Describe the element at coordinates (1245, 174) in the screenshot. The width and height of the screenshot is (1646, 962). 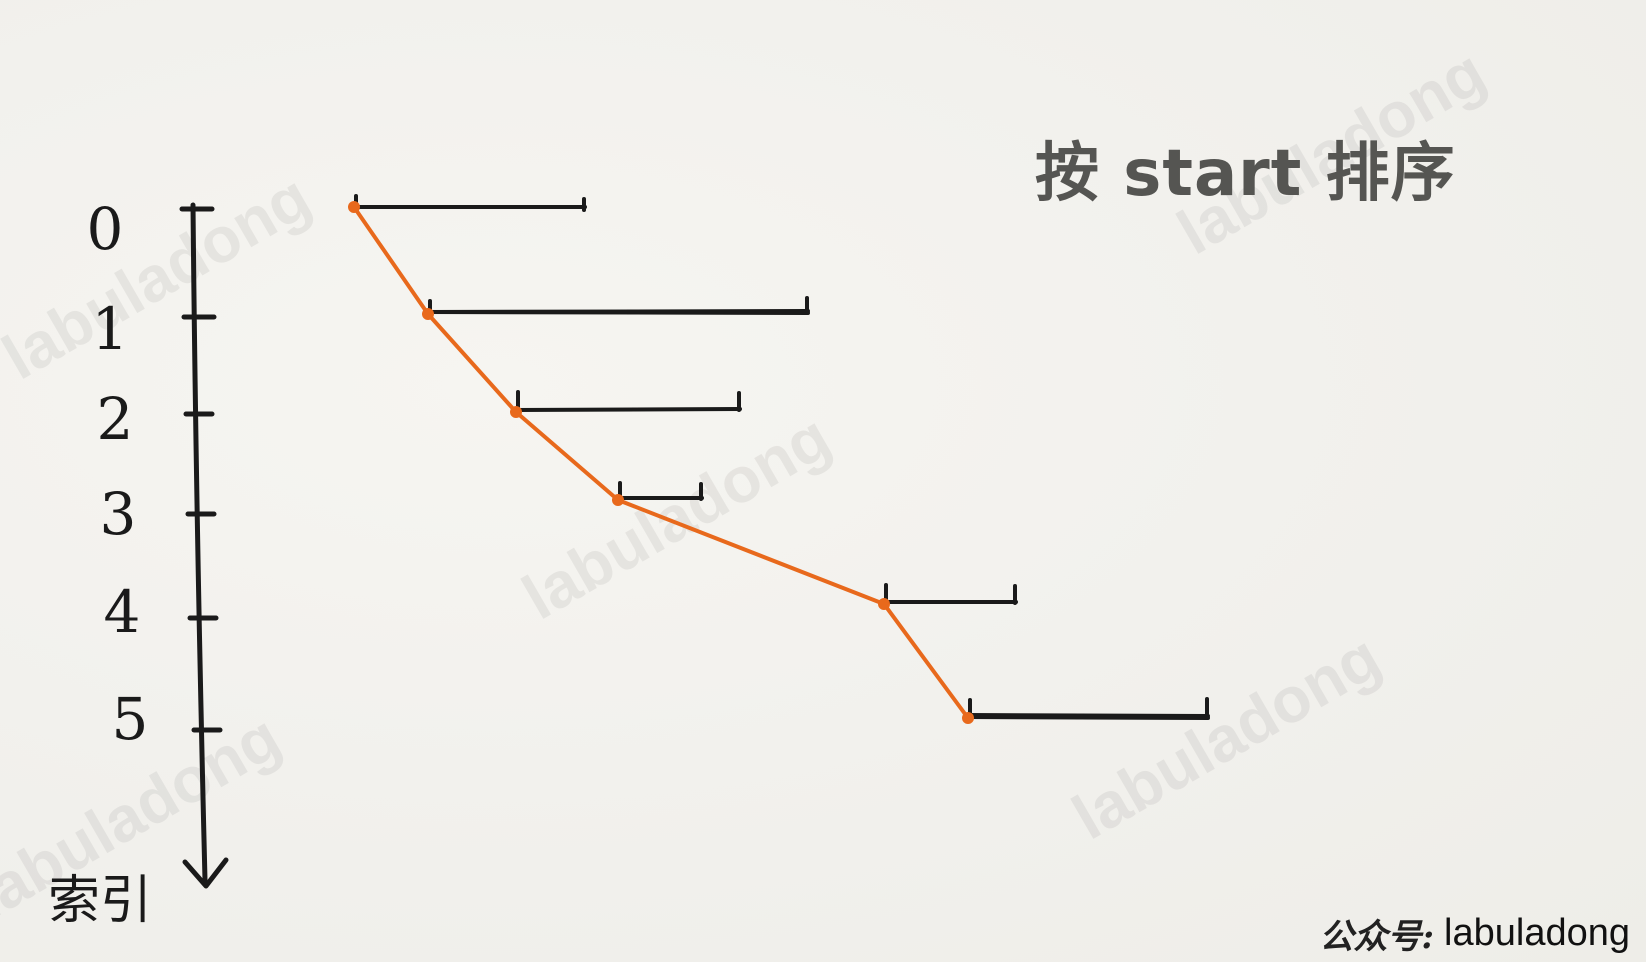
I see `diagram-title: 按 start 排序` at that location.